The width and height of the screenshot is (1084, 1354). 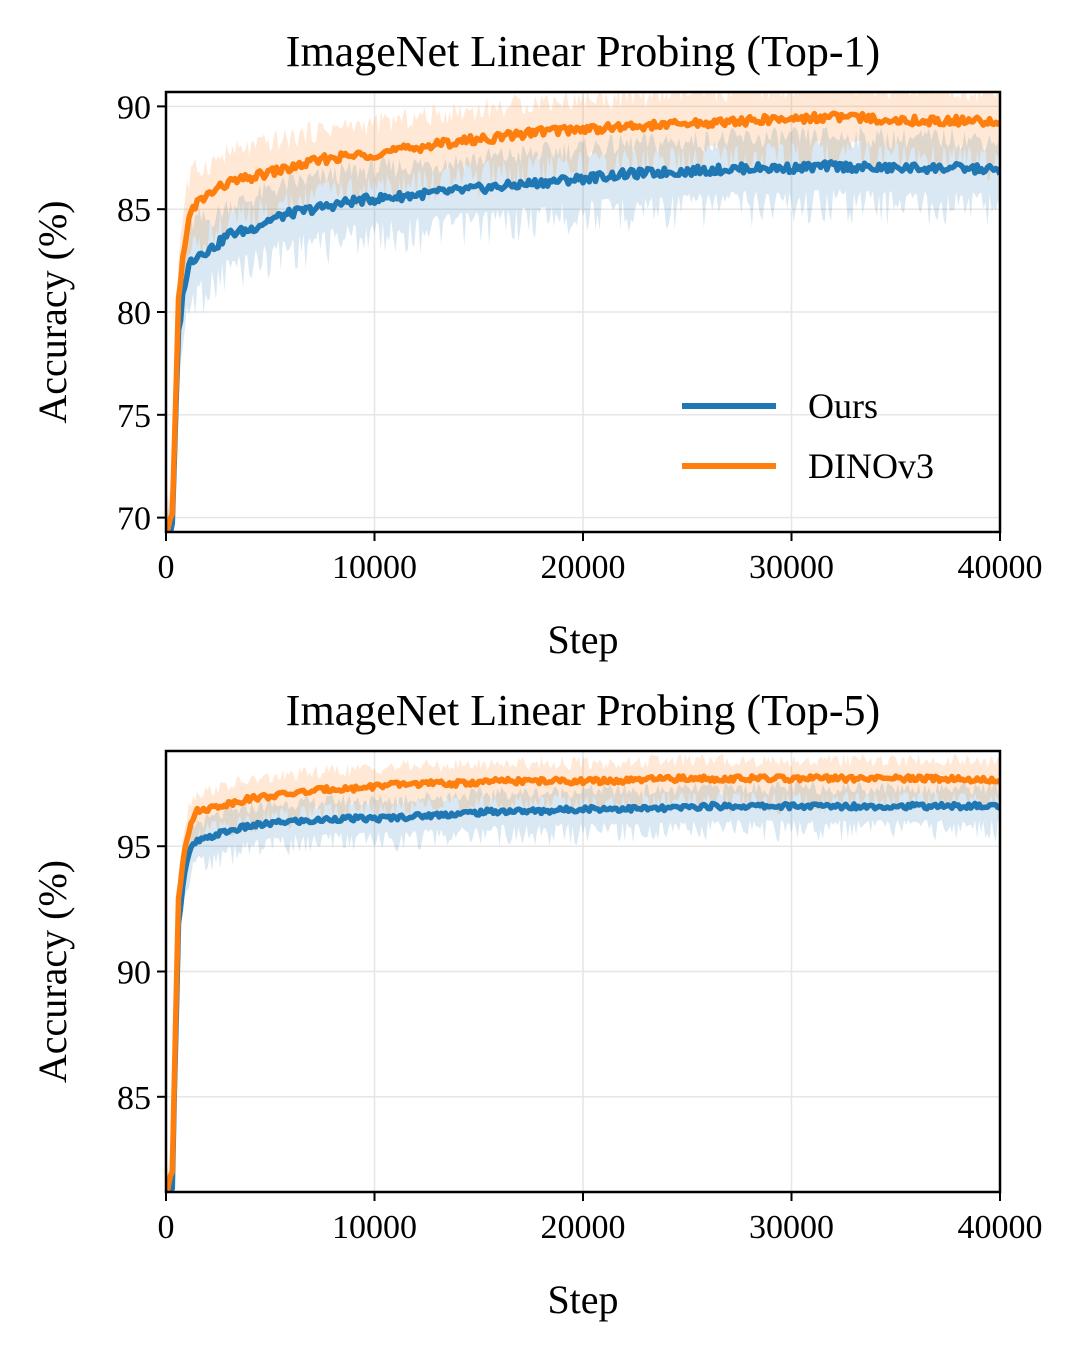 I want to click on y-tick-label: 70, so click(x=134, y=519).